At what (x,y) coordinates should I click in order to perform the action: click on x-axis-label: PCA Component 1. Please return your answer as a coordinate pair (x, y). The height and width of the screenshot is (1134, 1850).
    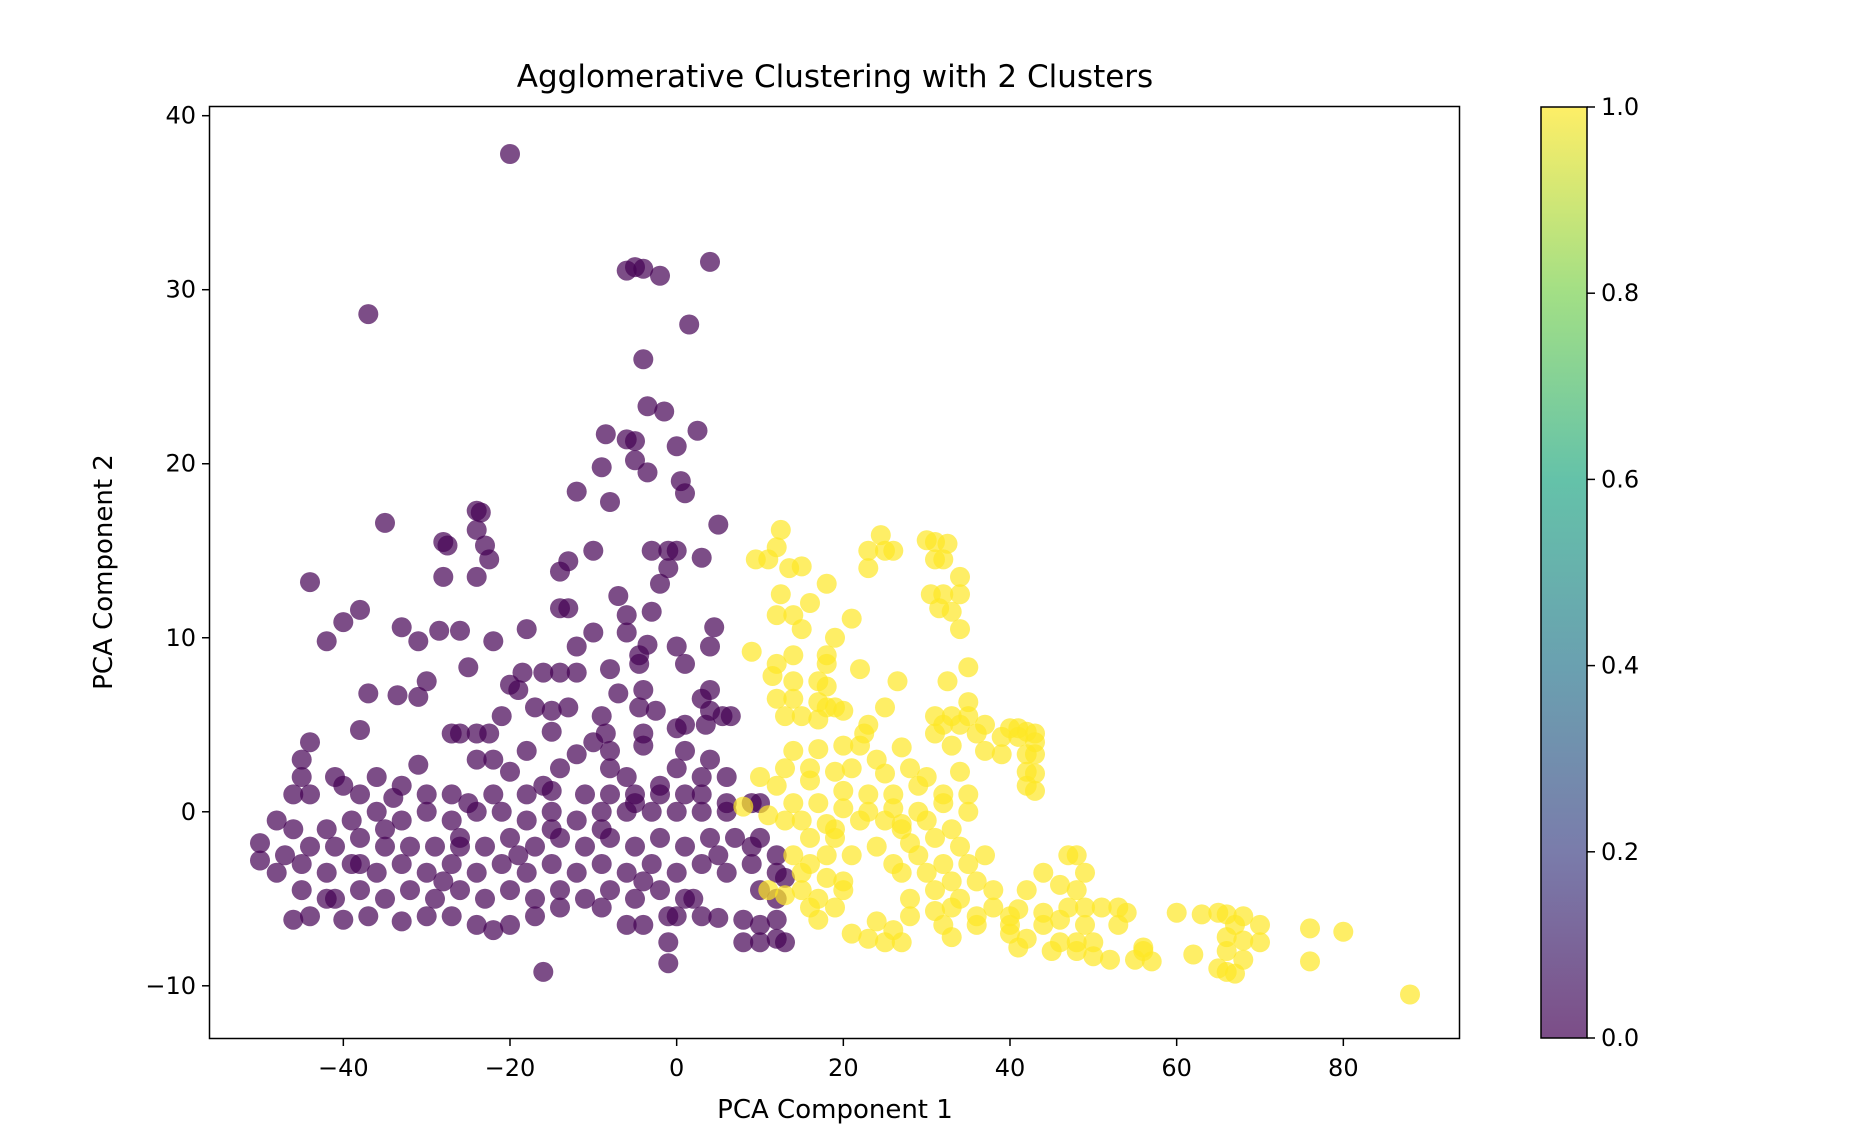
    Looking at the image, I should click on (835, 1110).